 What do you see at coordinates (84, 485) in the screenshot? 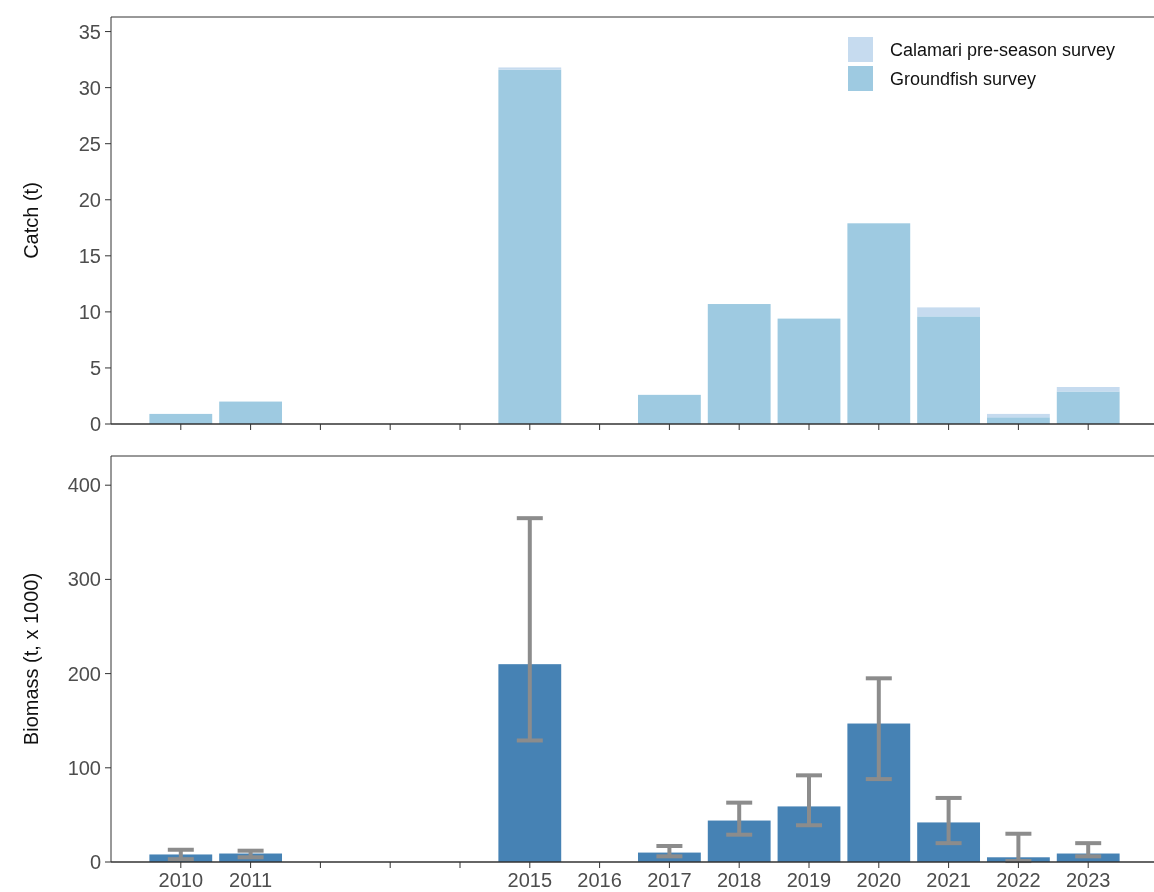
I see `y-tick-label: 400` at bounding box center [84, 485].